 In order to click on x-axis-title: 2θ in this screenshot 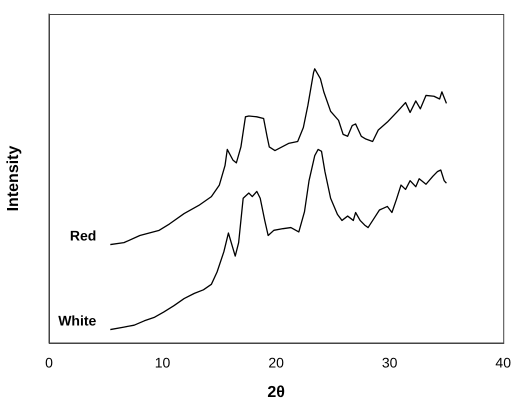, I will do `click(276, 392)`.